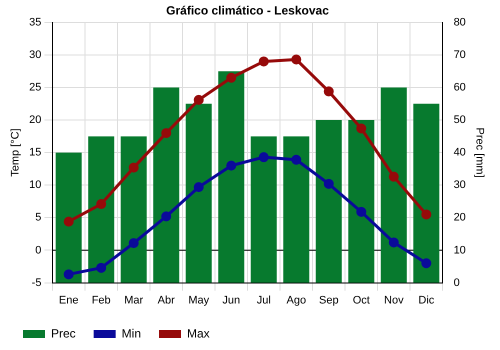 This screenshot has height=350, width=500. What do you see at coordinates (167, 300) in the screenshot?
I see `x-tick-label: Abr` at bounding box center [167, 300].